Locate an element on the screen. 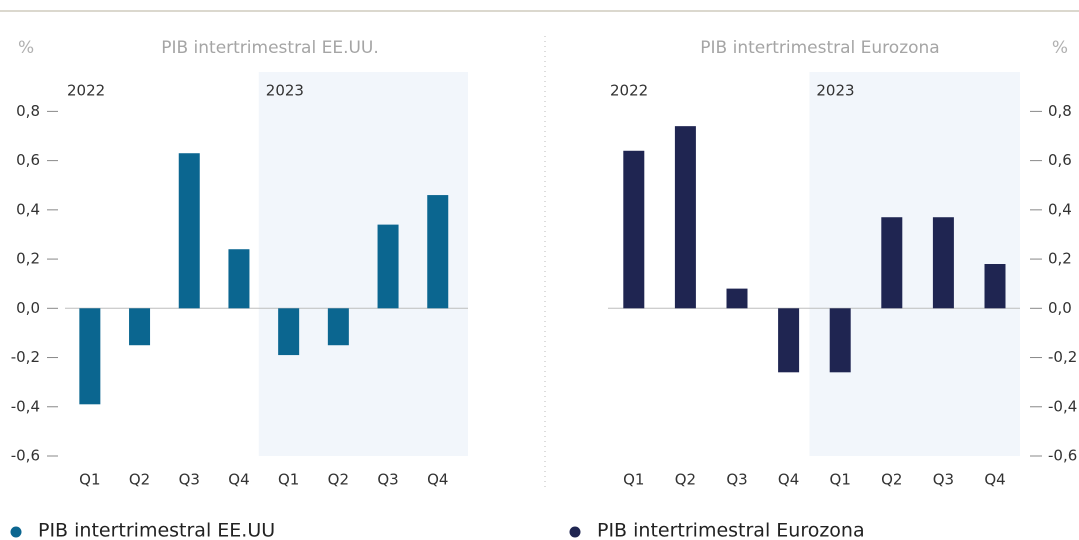 This screenshot has height=540, width=1079. legend-label: PIB intertrimestral EE.UU is located at coordinates (156, 530).